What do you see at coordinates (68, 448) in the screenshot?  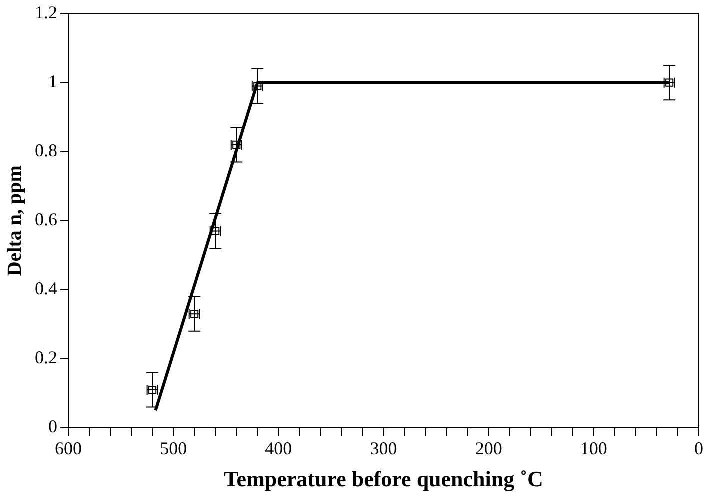 I see `x-tick-label: 600` at bounding box center [68, 448].